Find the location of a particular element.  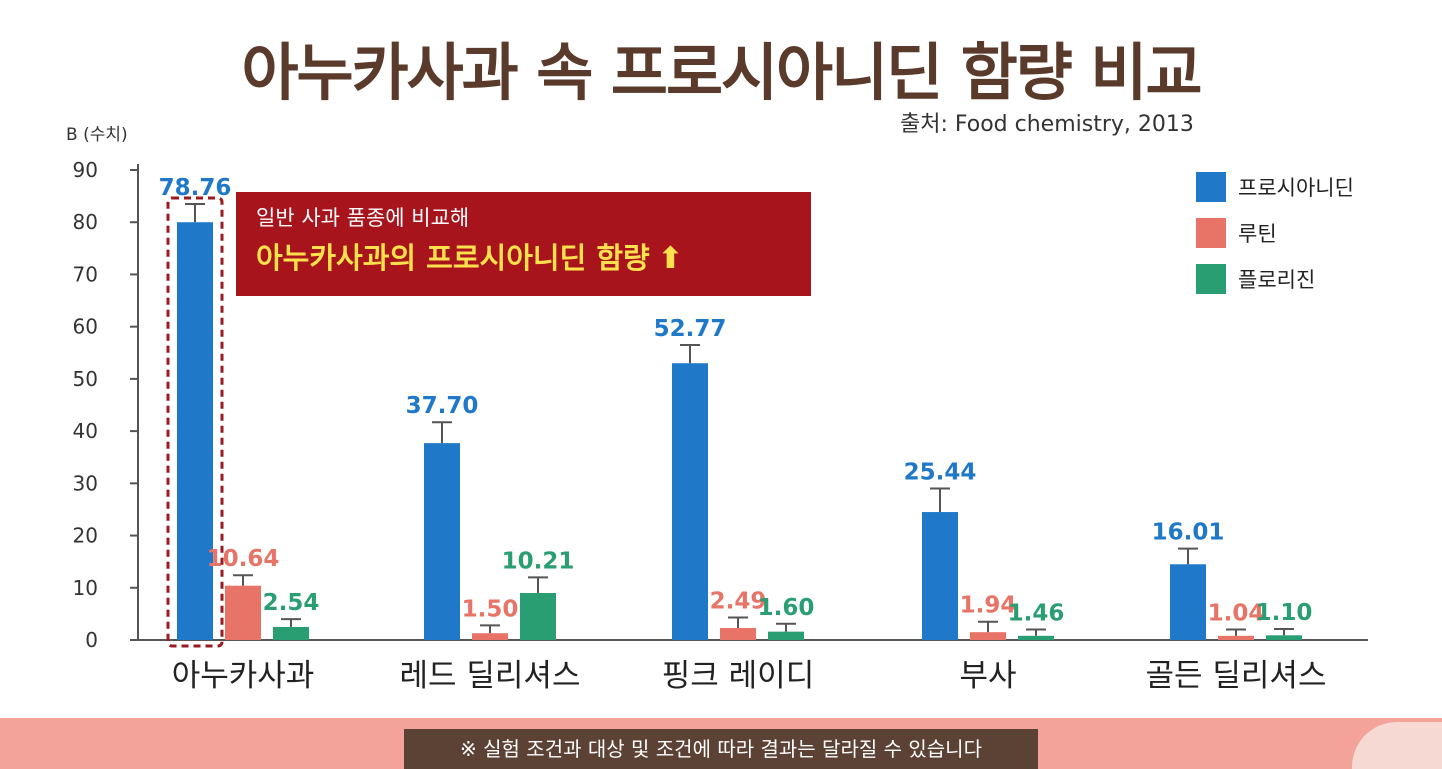

legend-swatch-phloridzin is located at coordinates (1211, 279).